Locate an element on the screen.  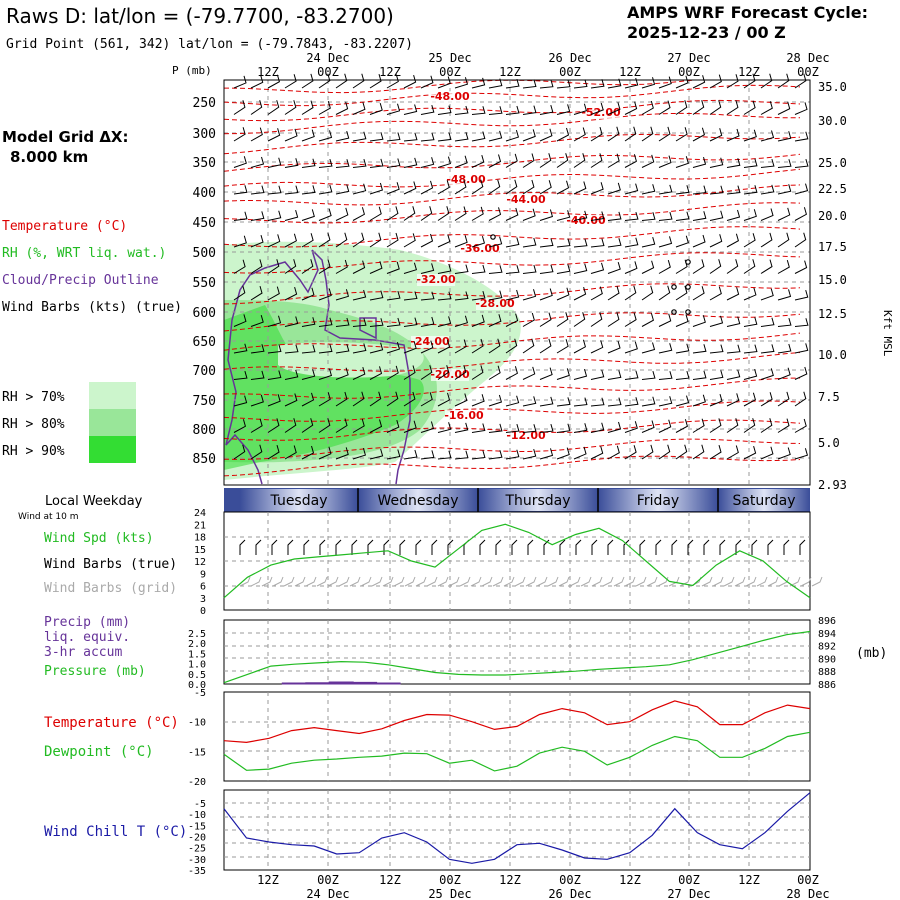
precip-label: Precip (mm) is located at coordinates (87, 622).